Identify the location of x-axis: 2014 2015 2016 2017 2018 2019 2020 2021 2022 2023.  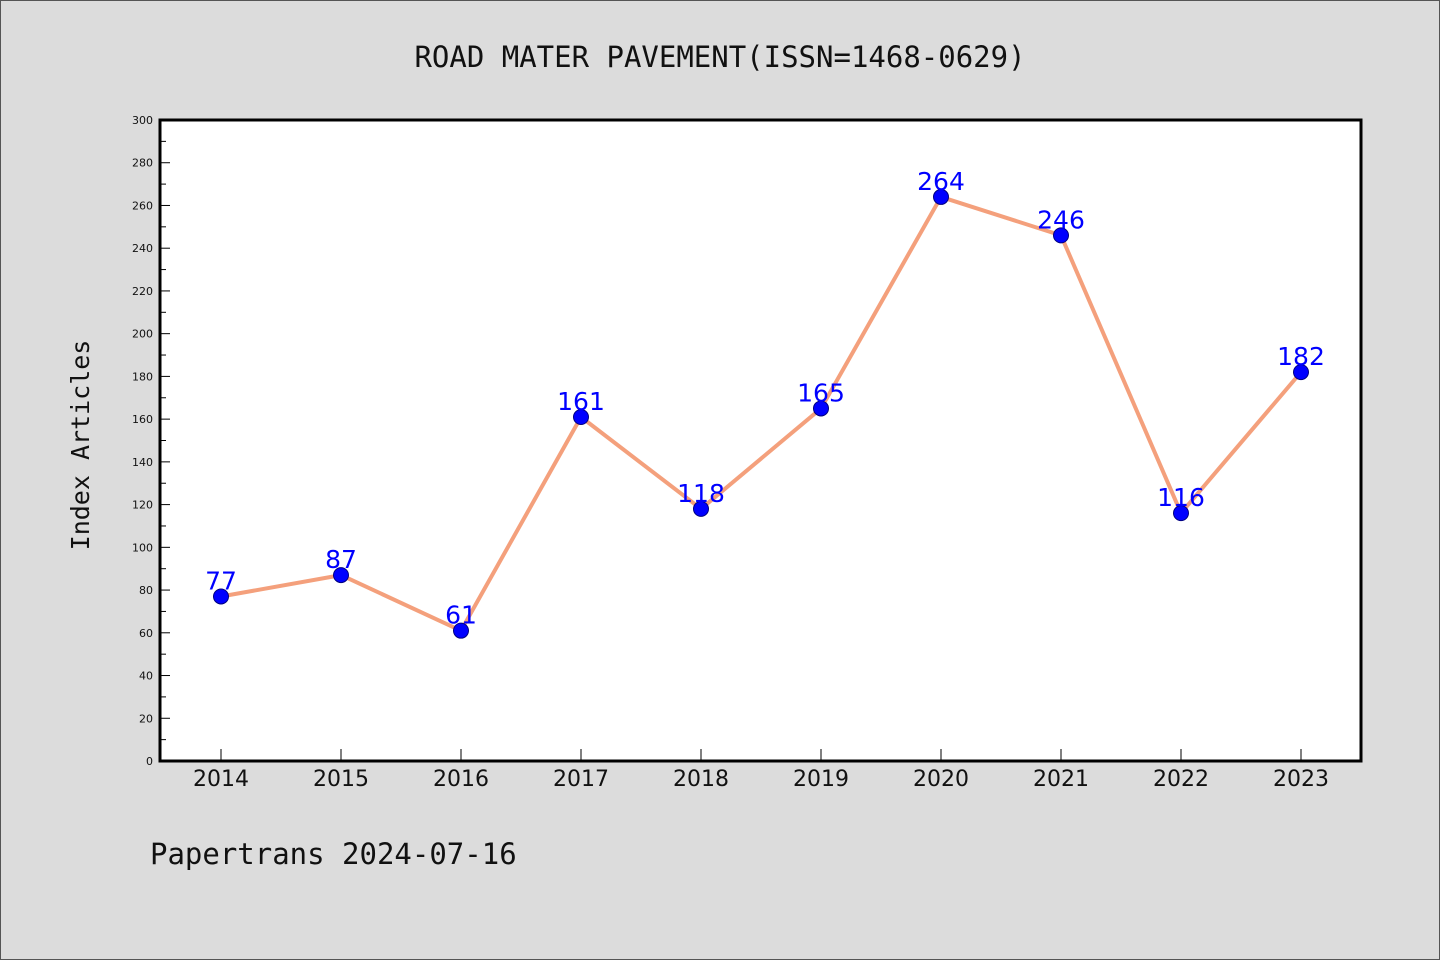
(761, 770).